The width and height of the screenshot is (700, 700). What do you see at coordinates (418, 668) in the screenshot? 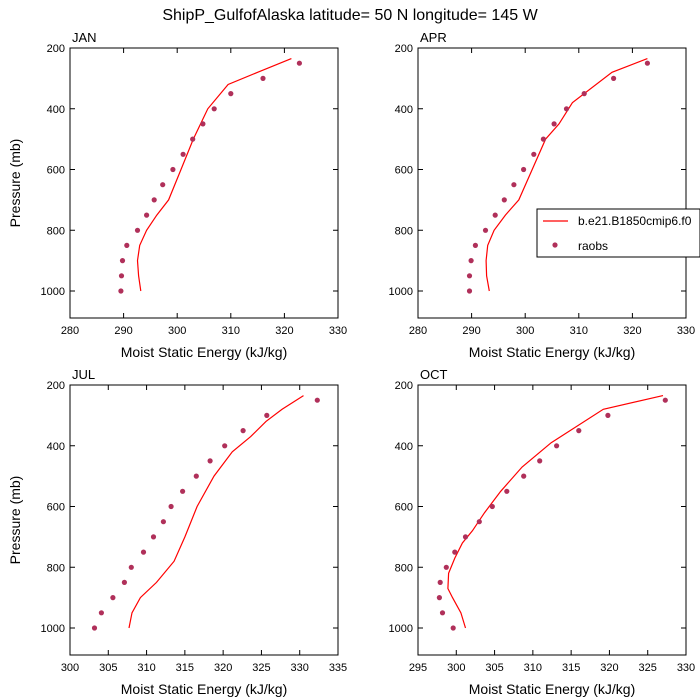
I see `x-tick-label: 295` at bounding box center [418, 668].